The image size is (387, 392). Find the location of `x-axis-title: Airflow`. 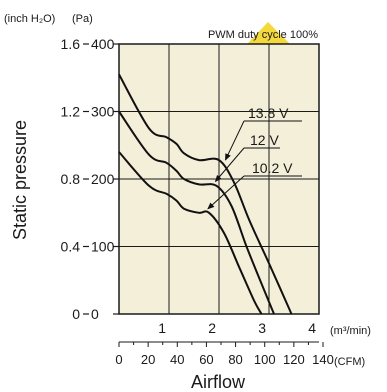

x-axis-title: Airflow is located at coordinates (218, 382).